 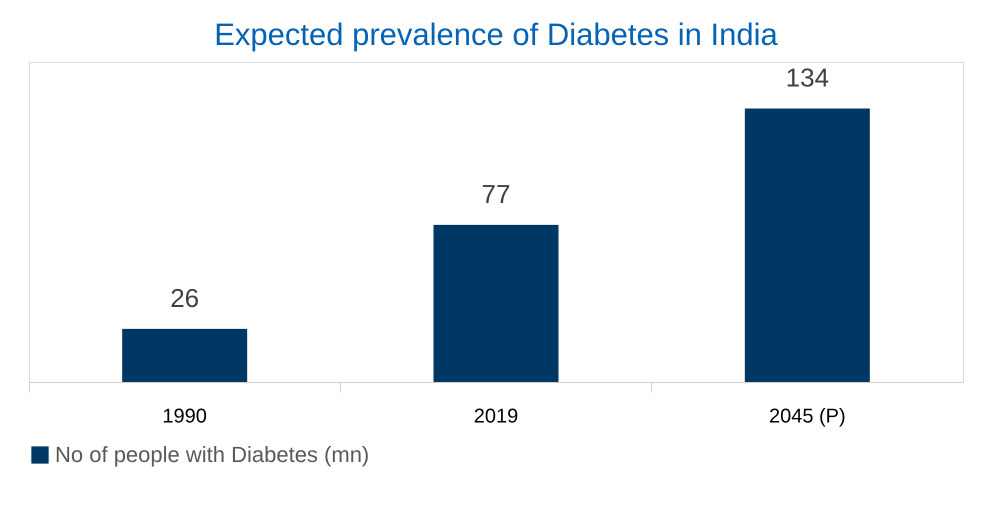 What do you see at coordinates (496, 193) in the screenshot?
I see `data-label: 77` at bounding box center [496, 193].